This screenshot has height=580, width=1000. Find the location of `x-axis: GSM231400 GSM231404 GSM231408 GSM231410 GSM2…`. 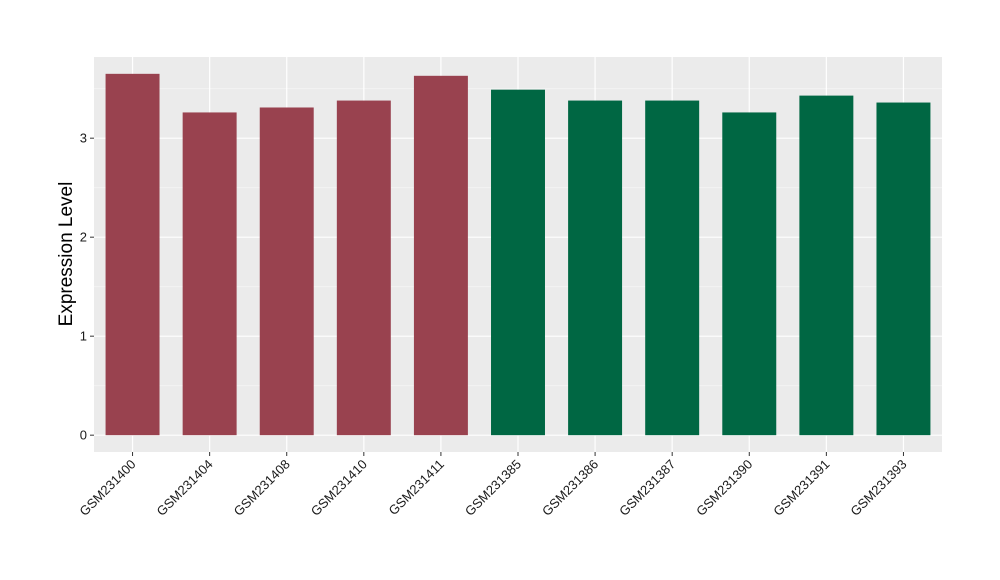

x-axis: GSM231400 GSM231404 GSM231408 GSM231410 GSM2… is located at coordinates (493, 485).